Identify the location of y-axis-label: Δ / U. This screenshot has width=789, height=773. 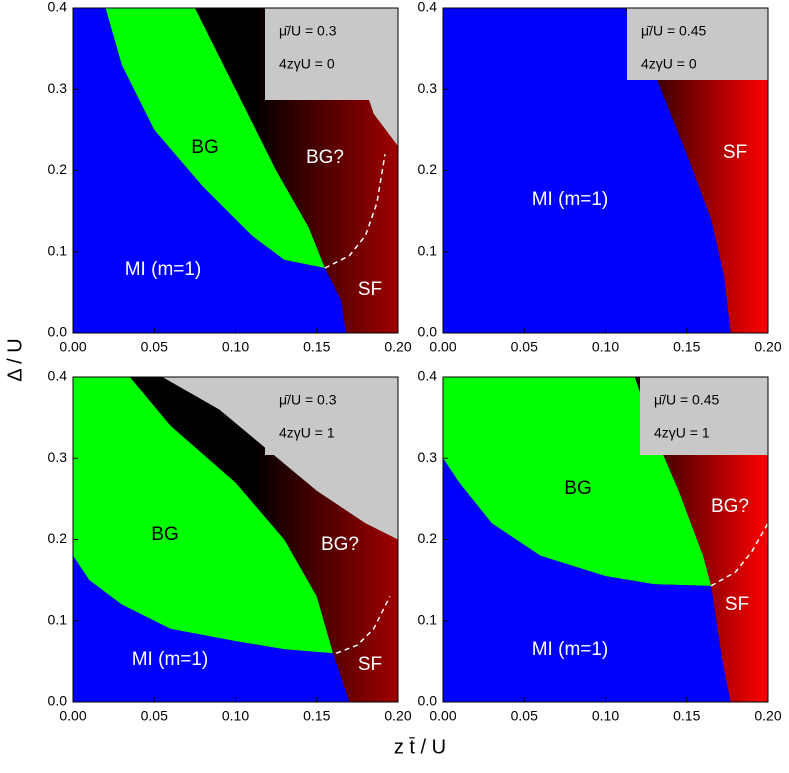
(15, 359).